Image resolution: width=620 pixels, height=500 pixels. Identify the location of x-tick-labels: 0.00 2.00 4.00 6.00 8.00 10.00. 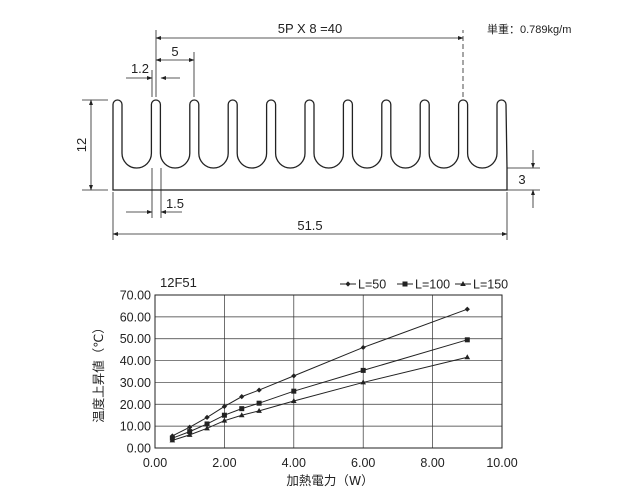
(330, 463).